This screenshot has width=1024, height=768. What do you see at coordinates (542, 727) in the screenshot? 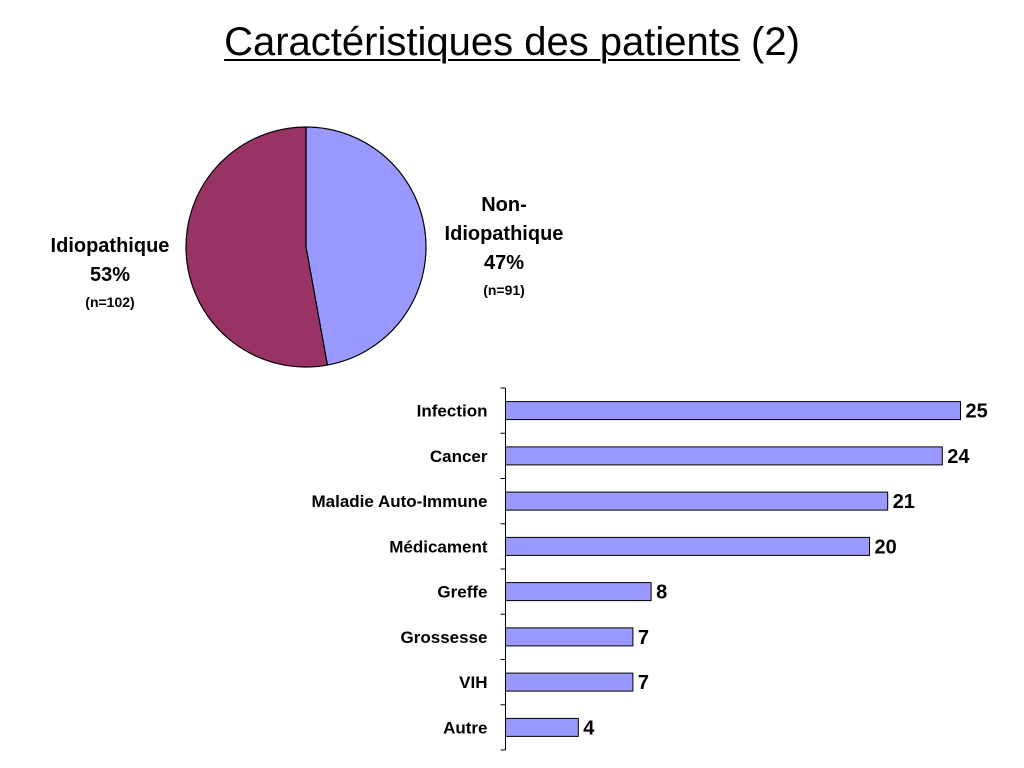
I see `bar-autre` at bounding box center [542, 727].